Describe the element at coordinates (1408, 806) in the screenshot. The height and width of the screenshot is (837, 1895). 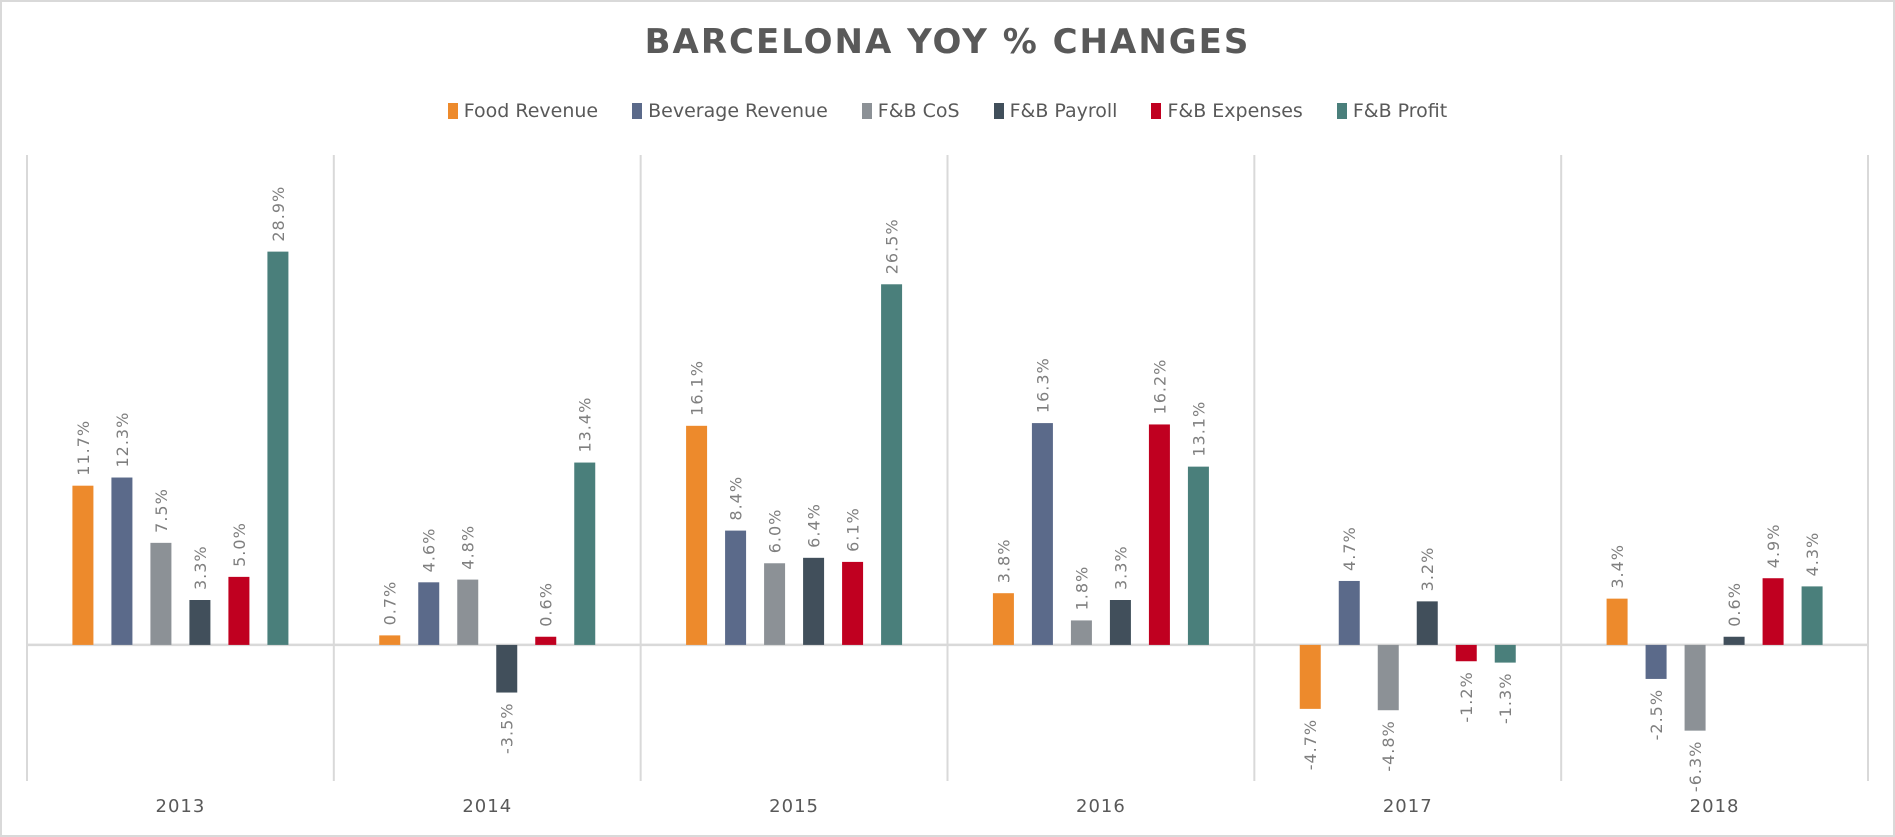
I see `x-tick-label: 2017` at that location.